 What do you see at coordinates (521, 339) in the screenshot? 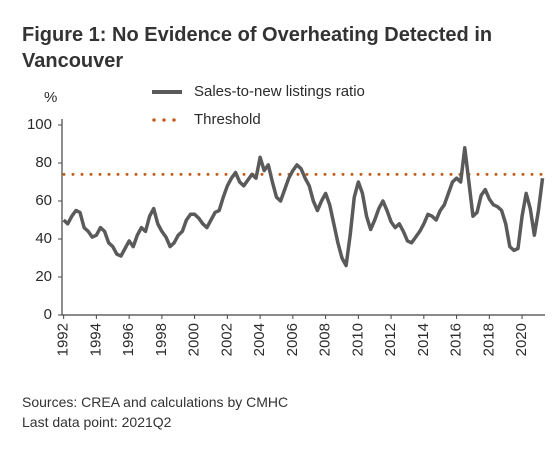
I see `x-tick-label: 2020` at bounding box center [521, 339].